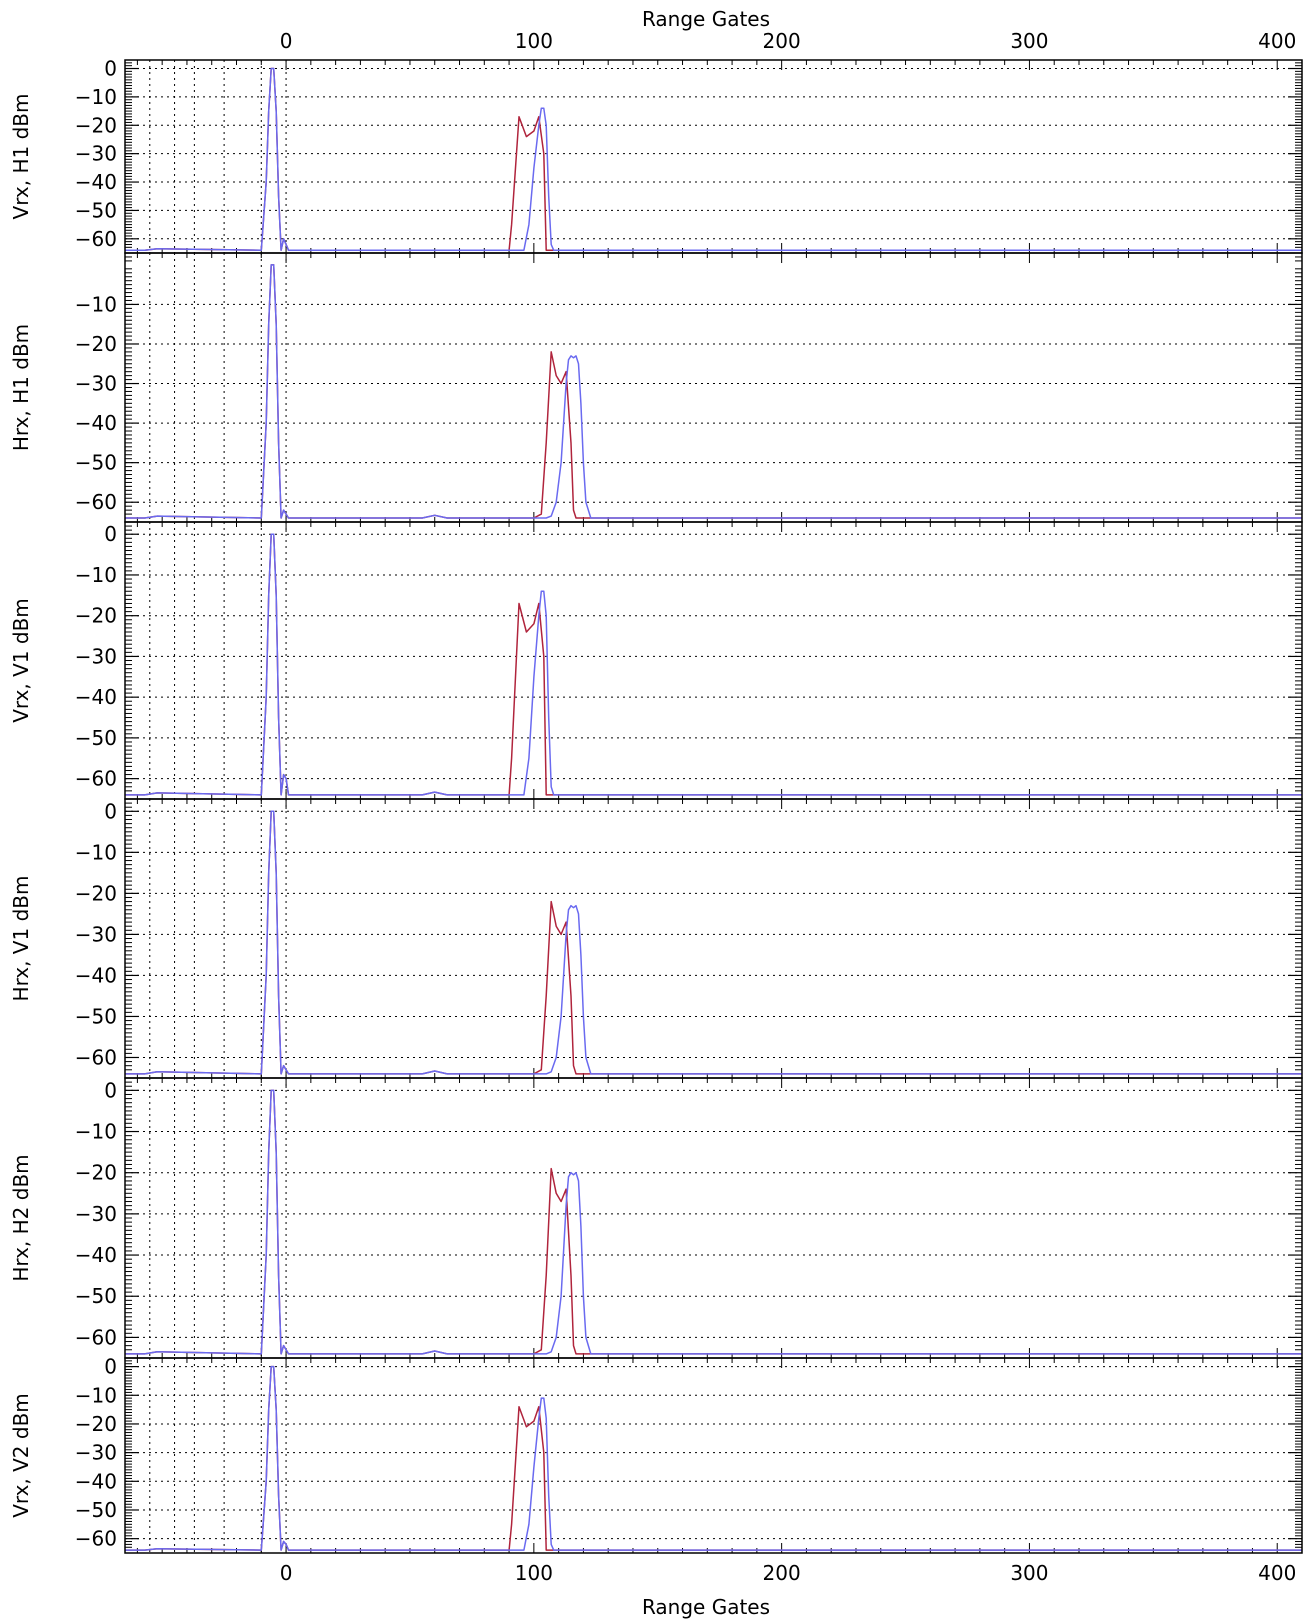 The height and width of the screenshot is (1622, 1310). What do you see at coordinates (1277, 1573) in the screenshot?
I see `bottom-x-tick-label: 400` at bounding box center [1277, 1573].